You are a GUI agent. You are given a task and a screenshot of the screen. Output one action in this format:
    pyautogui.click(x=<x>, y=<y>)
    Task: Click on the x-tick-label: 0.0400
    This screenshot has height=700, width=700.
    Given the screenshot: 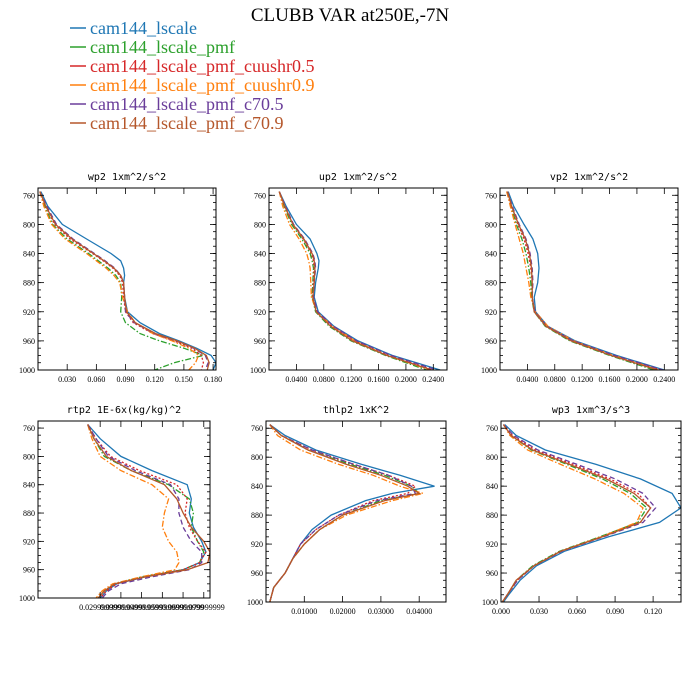 What is the action you would take?
    pyautogui.click(x=296, y=379)
    